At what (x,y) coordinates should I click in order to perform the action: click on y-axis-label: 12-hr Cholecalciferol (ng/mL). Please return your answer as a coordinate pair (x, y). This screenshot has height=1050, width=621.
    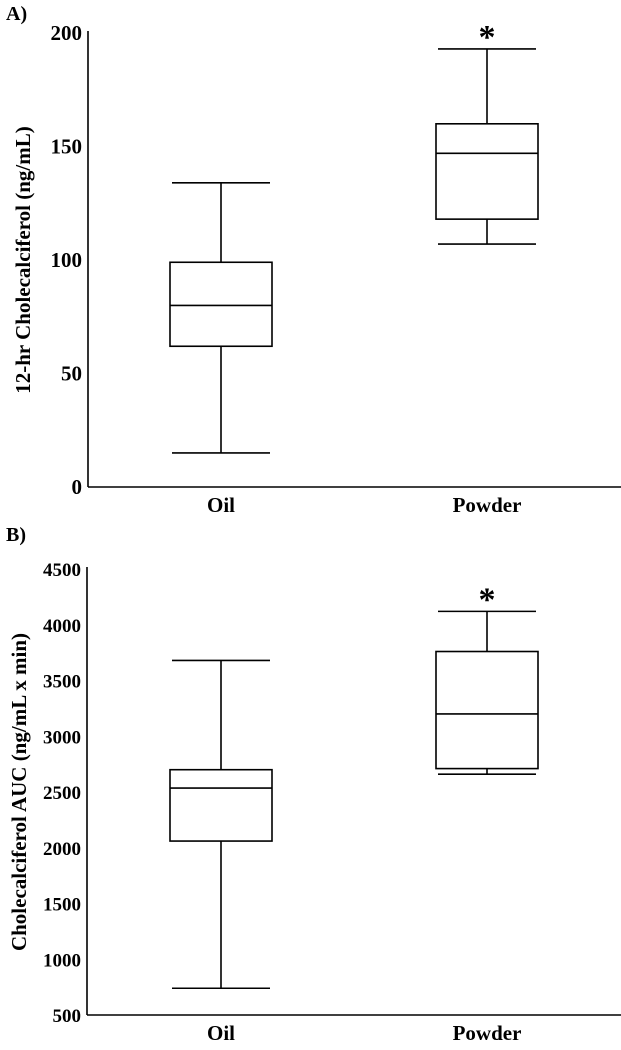
    Looking at the image, I should click on (23, 260).